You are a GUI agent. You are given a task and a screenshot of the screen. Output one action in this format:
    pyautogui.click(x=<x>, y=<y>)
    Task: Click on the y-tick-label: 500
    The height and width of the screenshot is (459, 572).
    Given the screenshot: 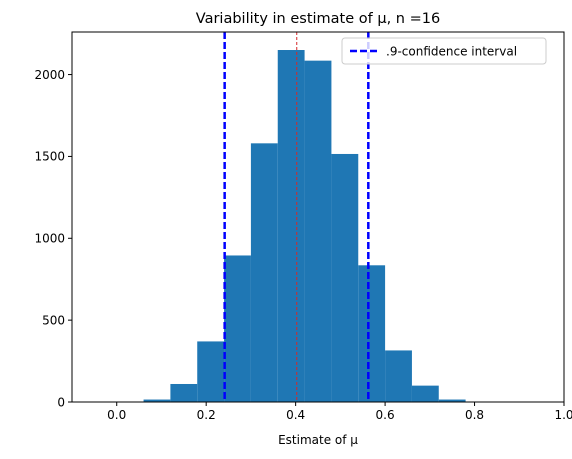 What is the action you would take?
    pyautogui.click(x=53, y=320)
    